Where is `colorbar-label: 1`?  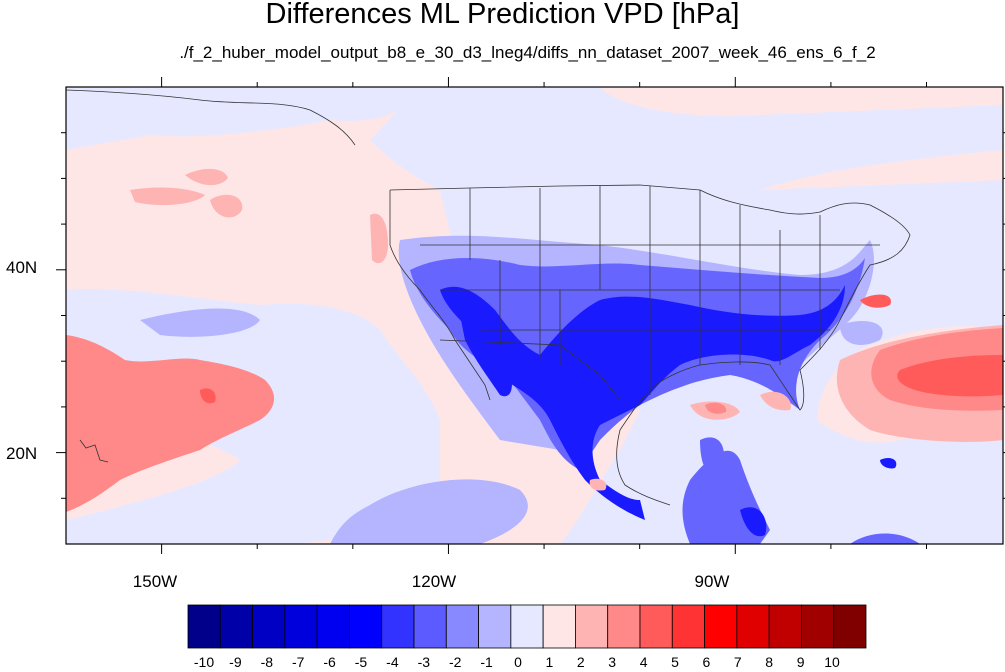
colorbar-label: 1 is located at coordinates (549, 662).